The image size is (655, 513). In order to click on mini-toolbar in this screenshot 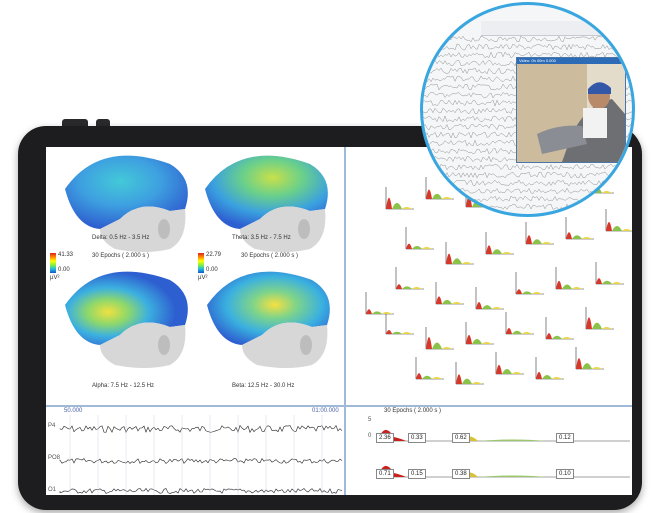, I will do `click(551, 28)`.